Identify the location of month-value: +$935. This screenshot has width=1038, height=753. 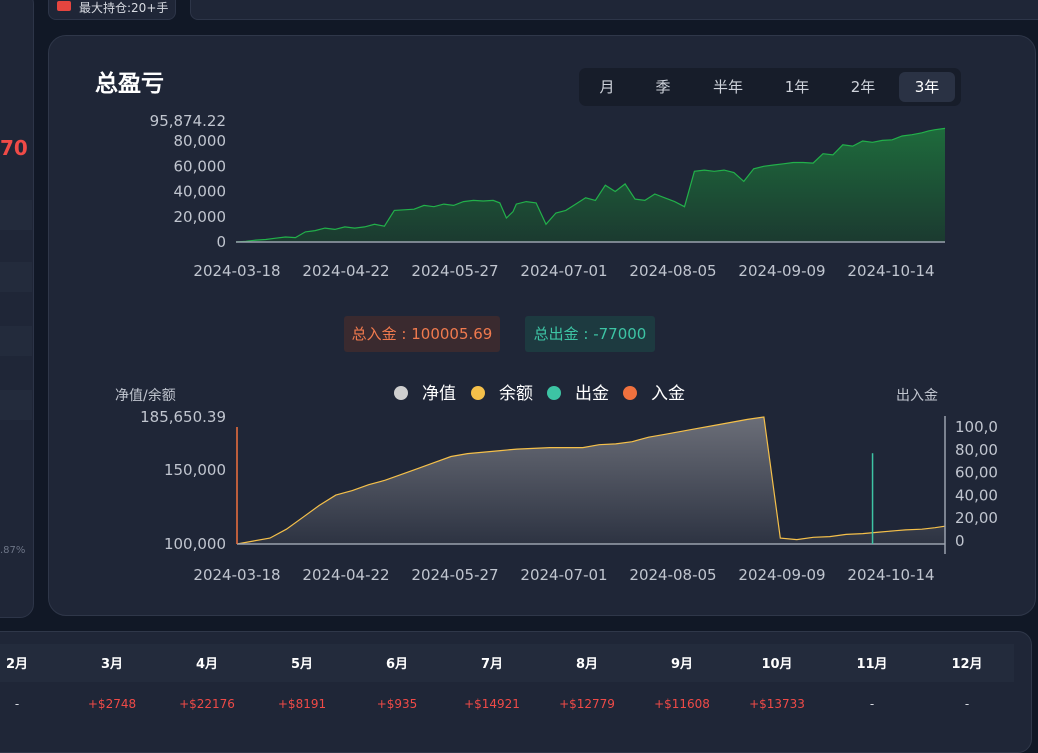
(397, 704).